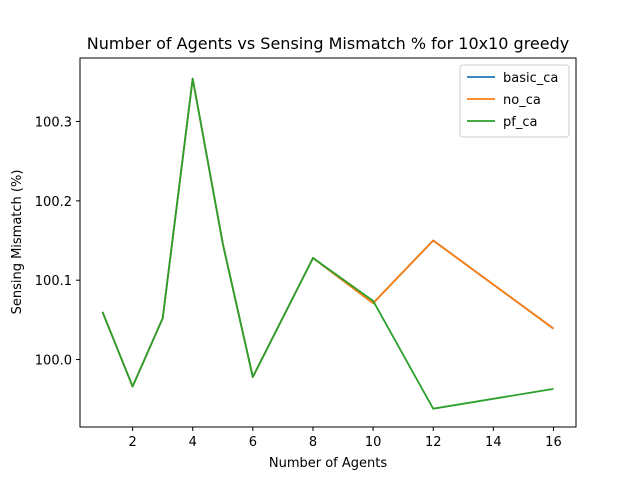 The width and height of the screenshot is (640, 480). Describe the element at coordinates (433, 442) in the screenshot. I see `x-tick-label: 12` at that location.